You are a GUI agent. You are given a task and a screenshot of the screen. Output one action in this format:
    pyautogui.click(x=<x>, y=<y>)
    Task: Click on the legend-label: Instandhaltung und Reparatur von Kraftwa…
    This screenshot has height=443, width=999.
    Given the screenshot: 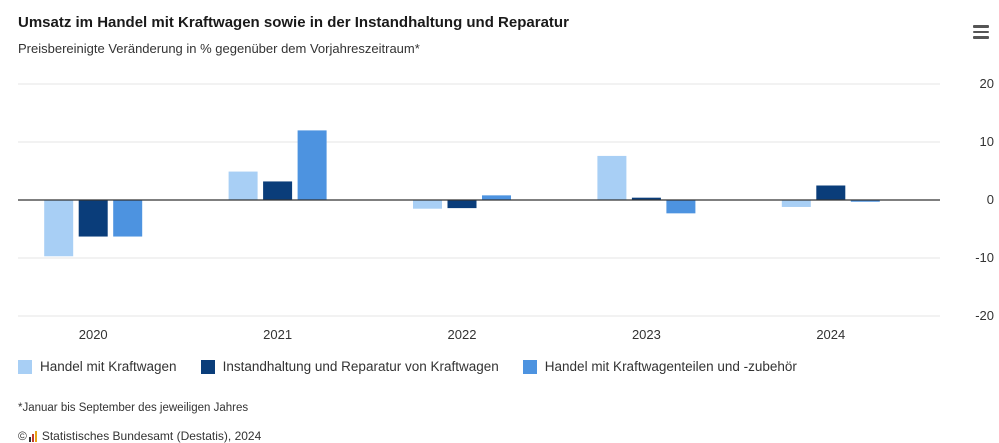 What is the action you would take?
    pyautogui.click(x=360, y=366)
    